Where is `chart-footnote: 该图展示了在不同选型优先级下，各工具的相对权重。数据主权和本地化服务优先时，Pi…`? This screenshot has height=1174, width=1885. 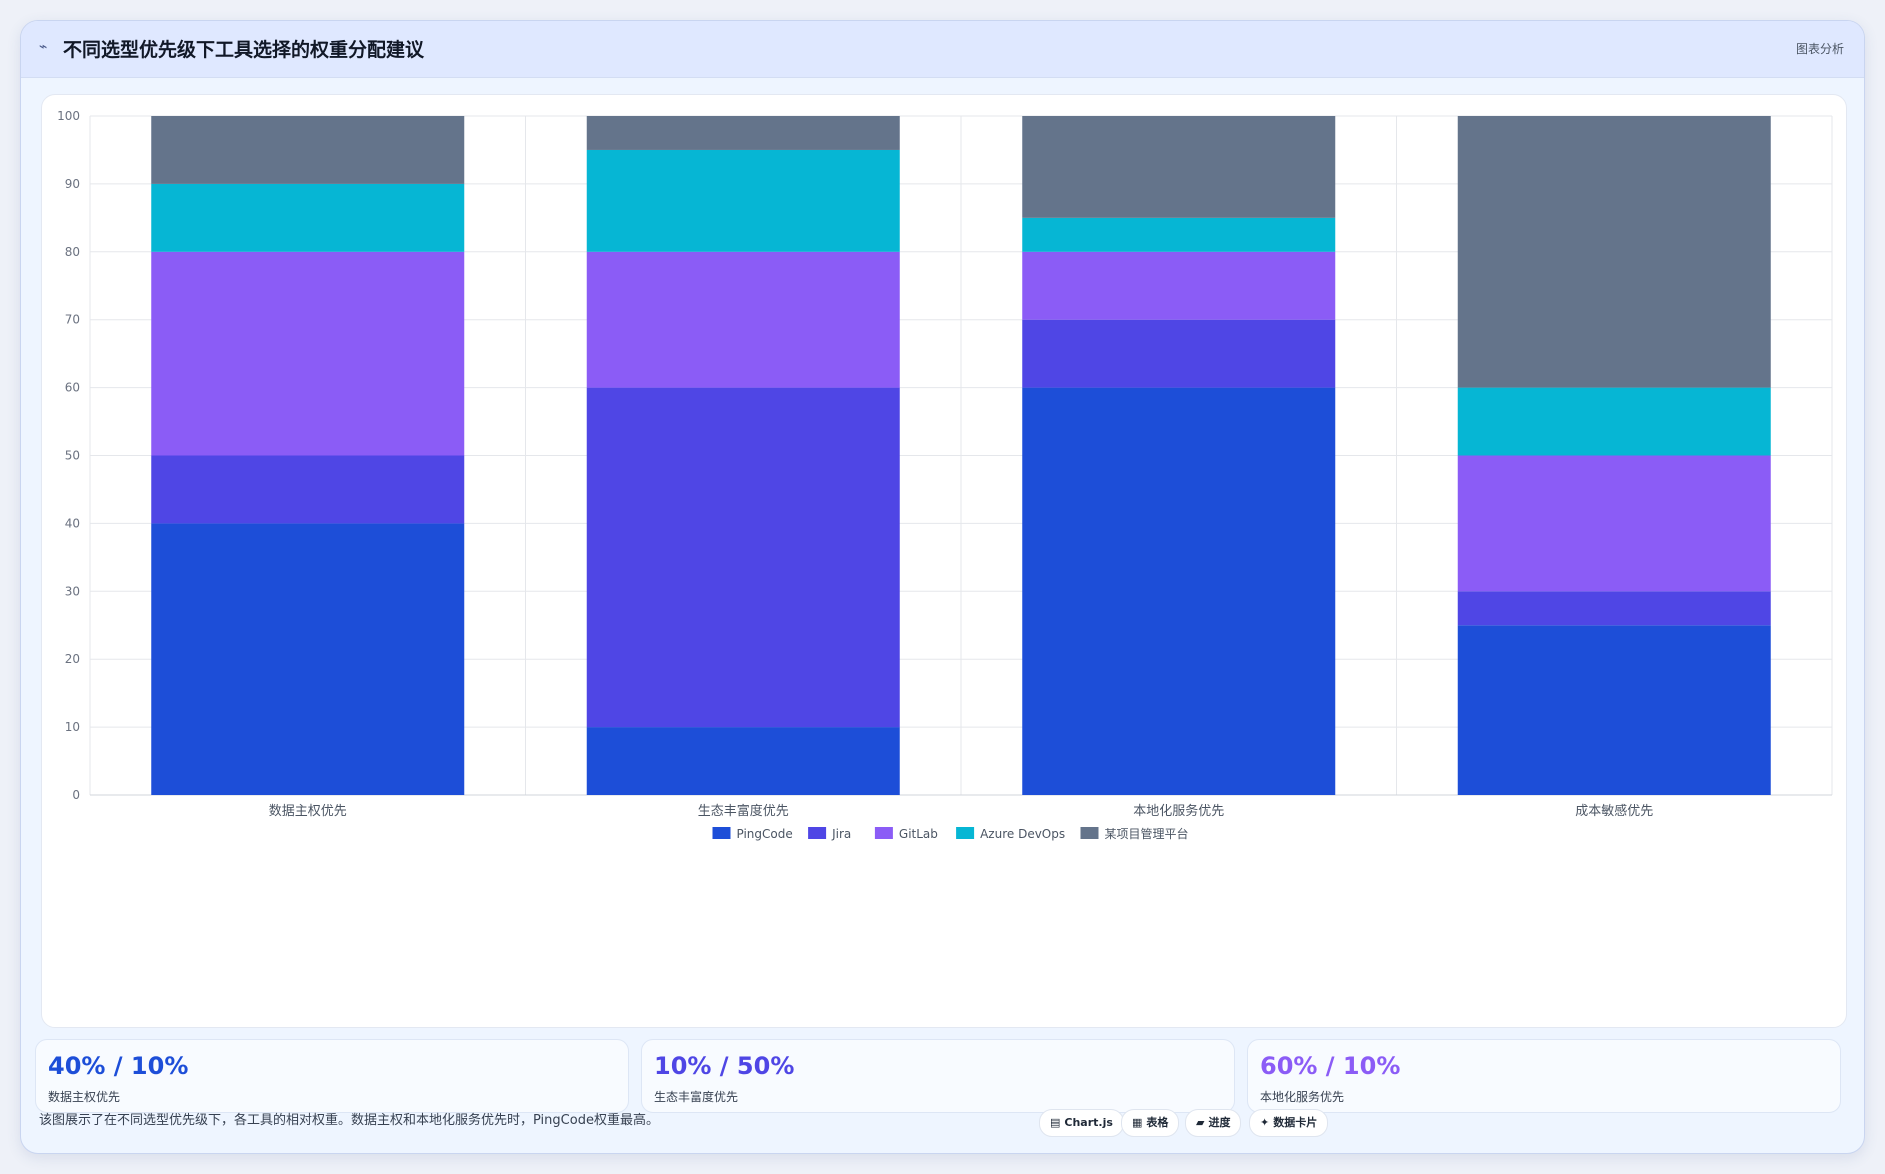 chart-footnote: 该图展示了在不同选型优先级下，各工具的相对权重。数据主权和本地化服务优先时，Pi… is located at coordinates (349, 1120).